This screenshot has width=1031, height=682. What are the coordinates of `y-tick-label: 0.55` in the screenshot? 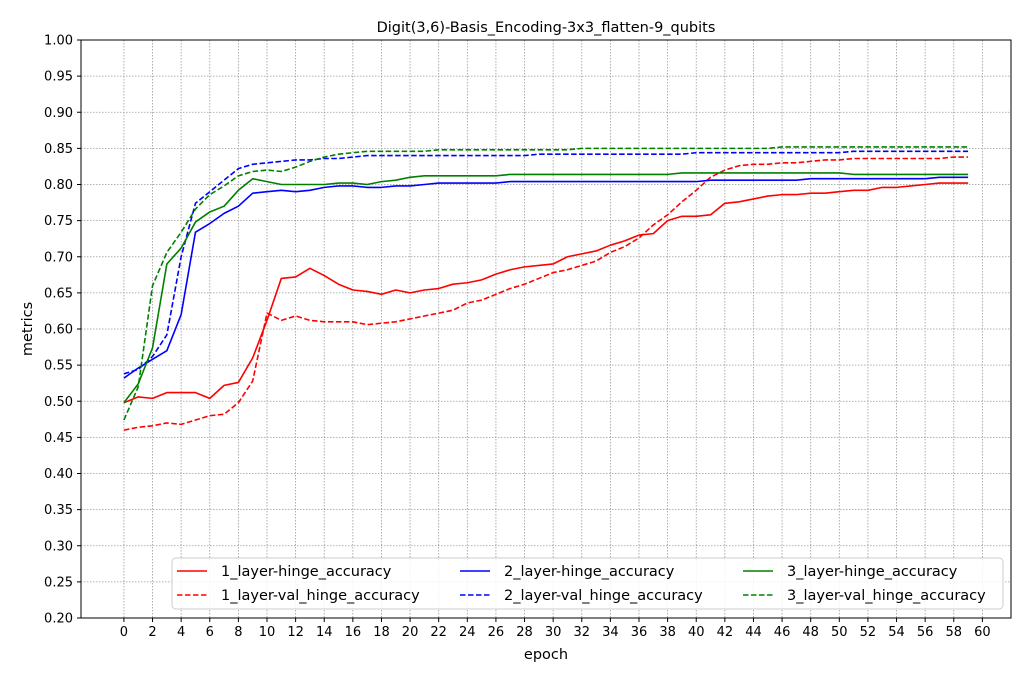 It's located at (58, 366).